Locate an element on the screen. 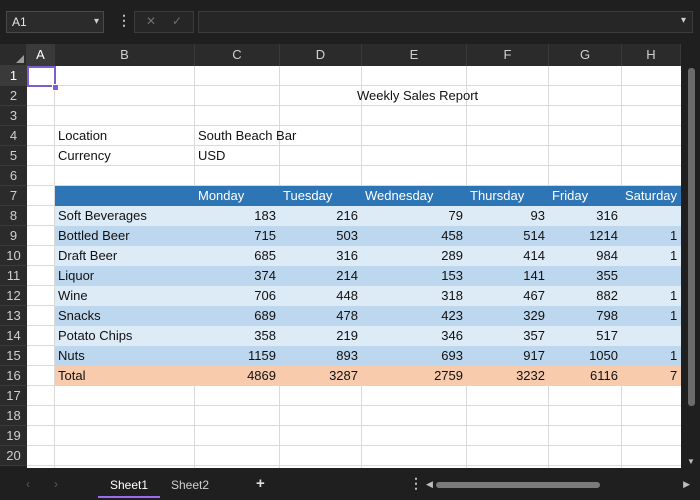 The image size is (700, 500). vertical-scrollbar: ▼ is located at coordinates (691, 267).